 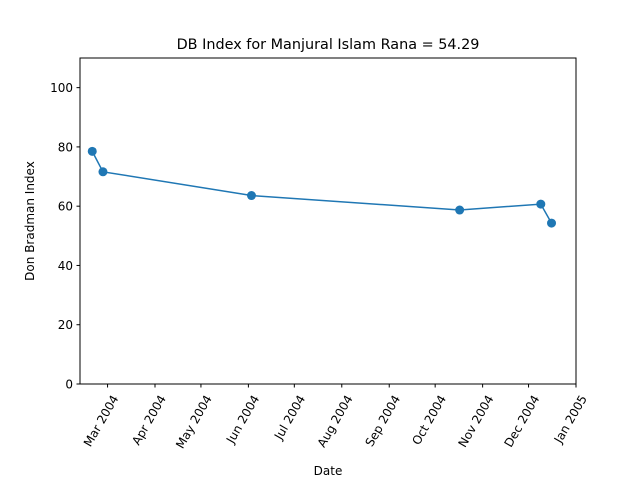 I want to click on x-tick-label: Nov 2004, so click(x=475, y=421).